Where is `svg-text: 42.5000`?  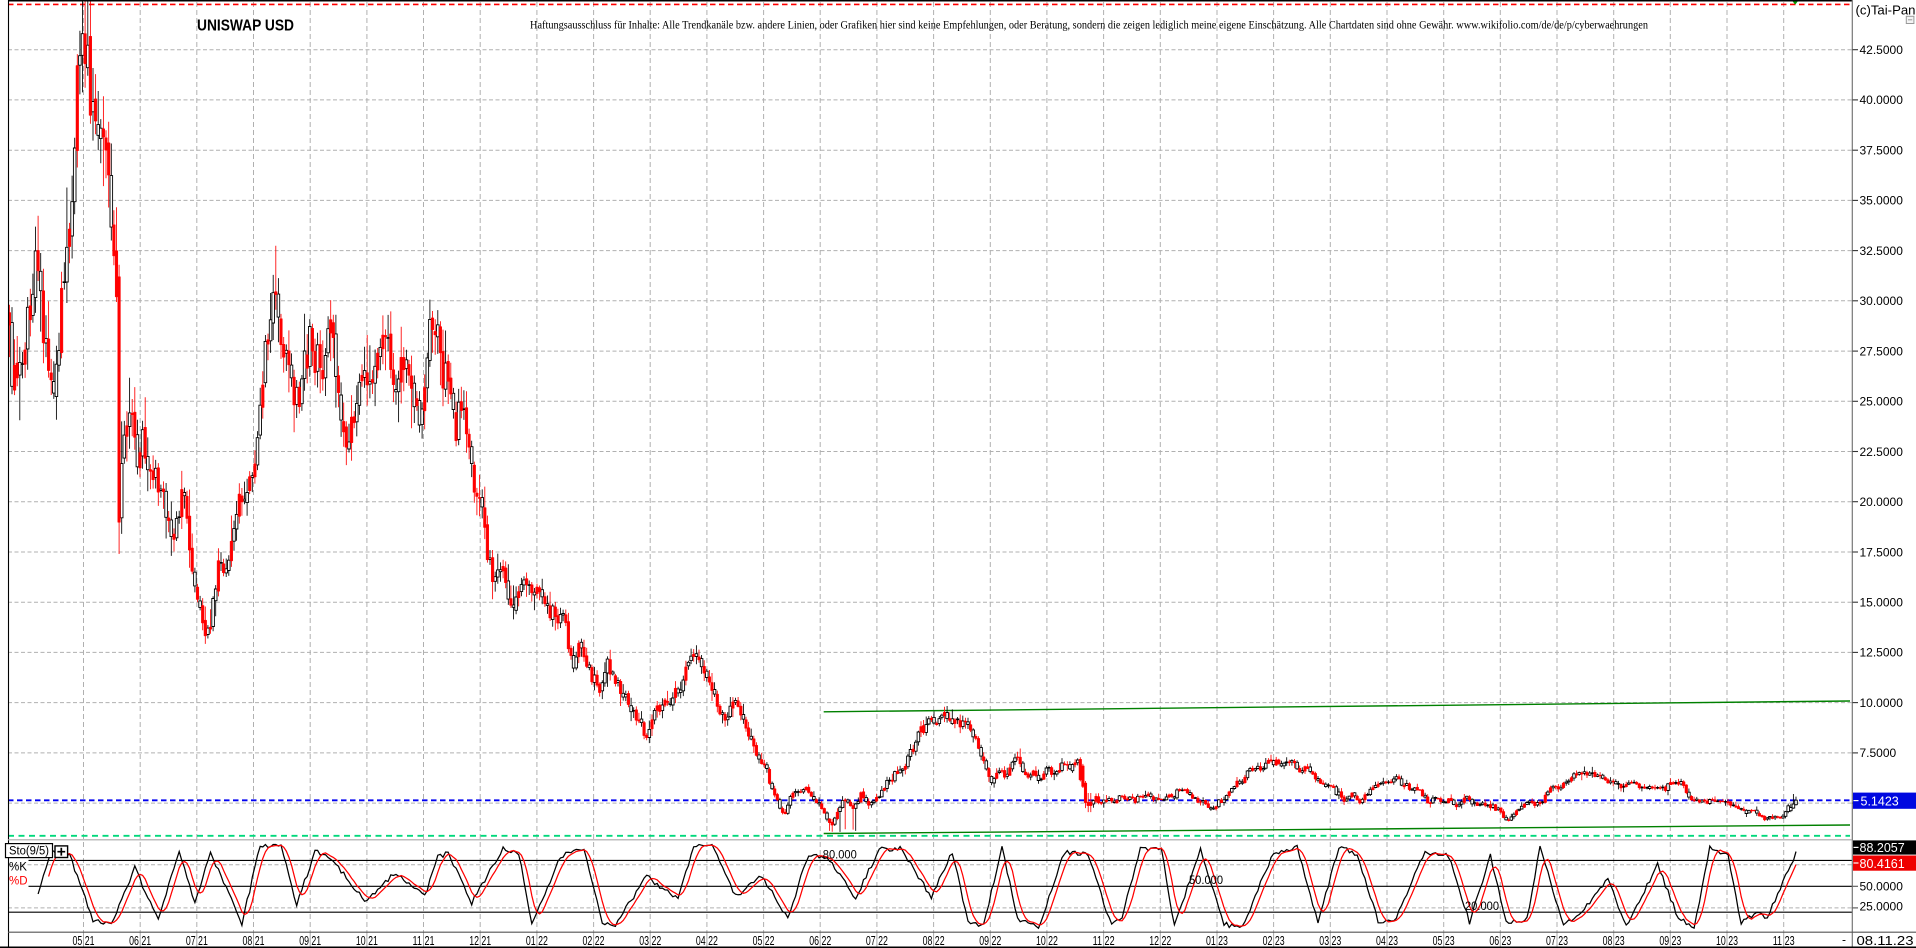
svg-text: 42.5000 is located at coordinates (1882, 50).